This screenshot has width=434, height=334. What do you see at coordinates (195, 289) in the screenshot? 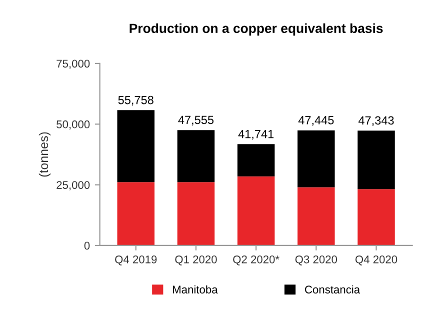
I see `legend-label: Manitoba` at bounding box center [195, 289].